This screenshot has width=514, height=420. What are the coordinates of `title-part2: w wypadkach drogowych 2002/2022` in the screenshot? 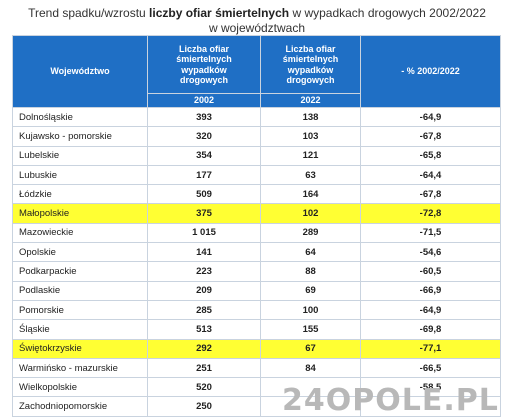 It's located at (387, 13).